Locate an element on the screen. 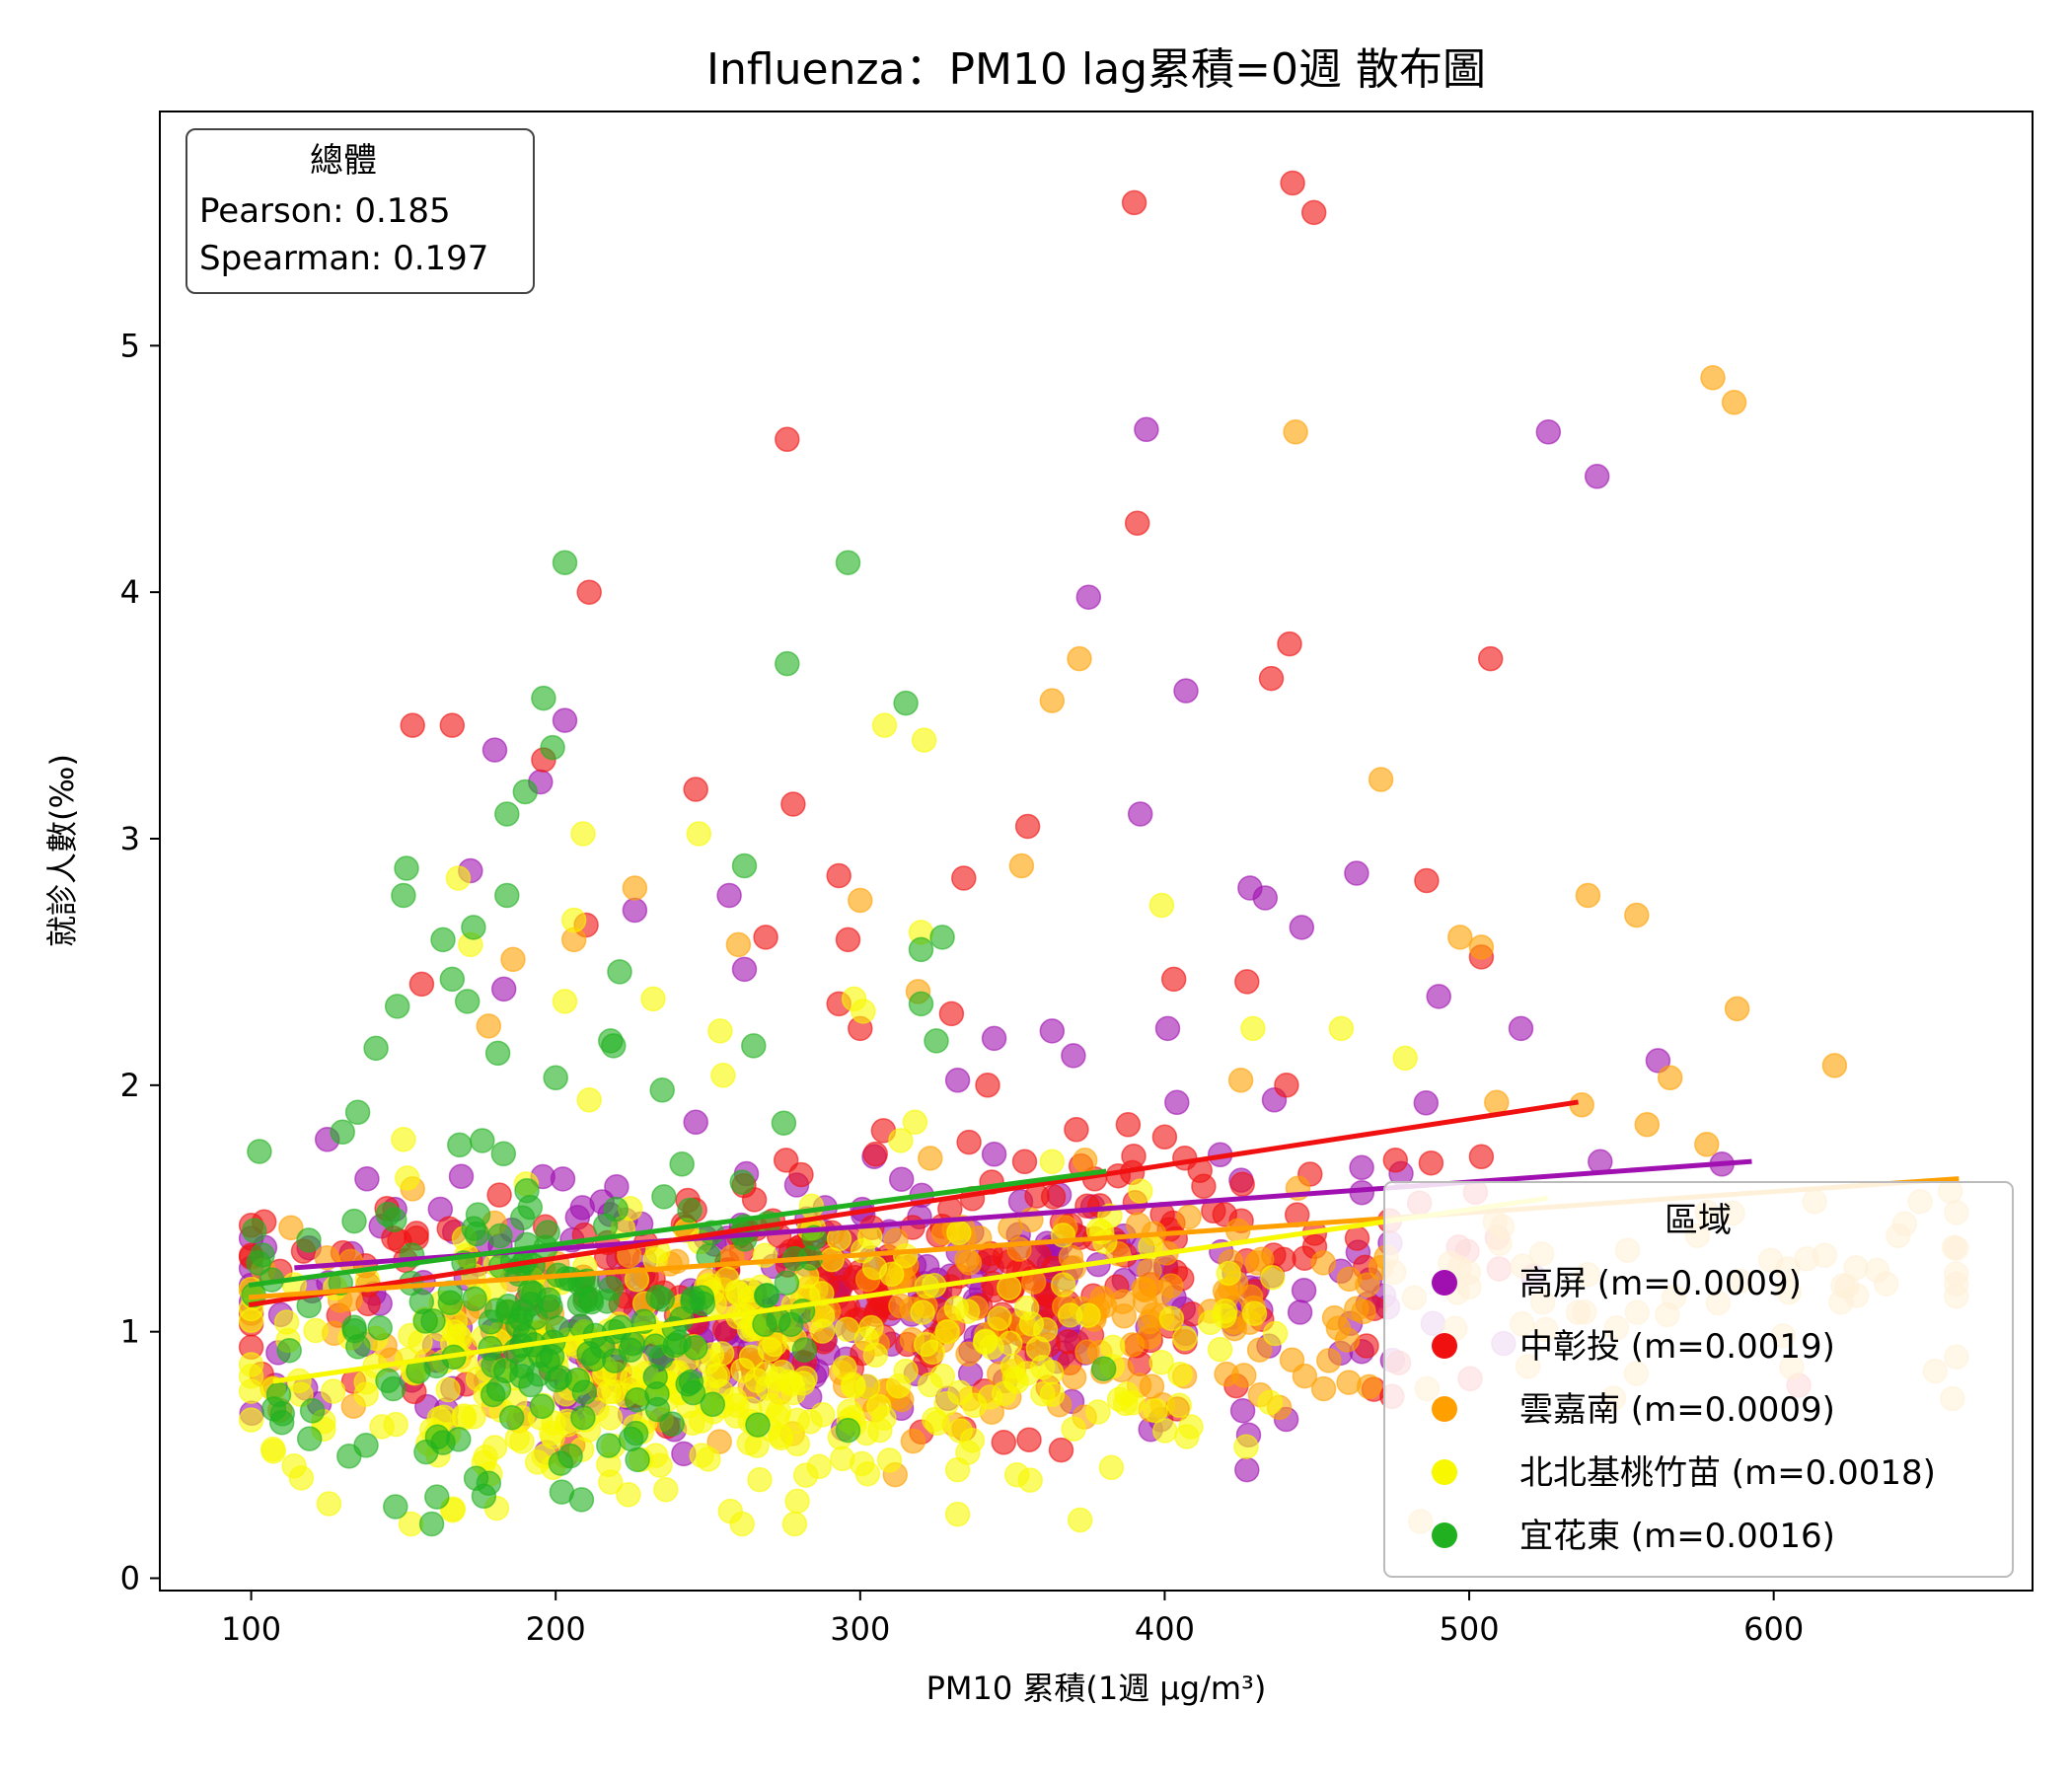 The width and height of the screenshot is (2072, 1780). y-tick-label: 0 is located at coordinates (130, 1578).